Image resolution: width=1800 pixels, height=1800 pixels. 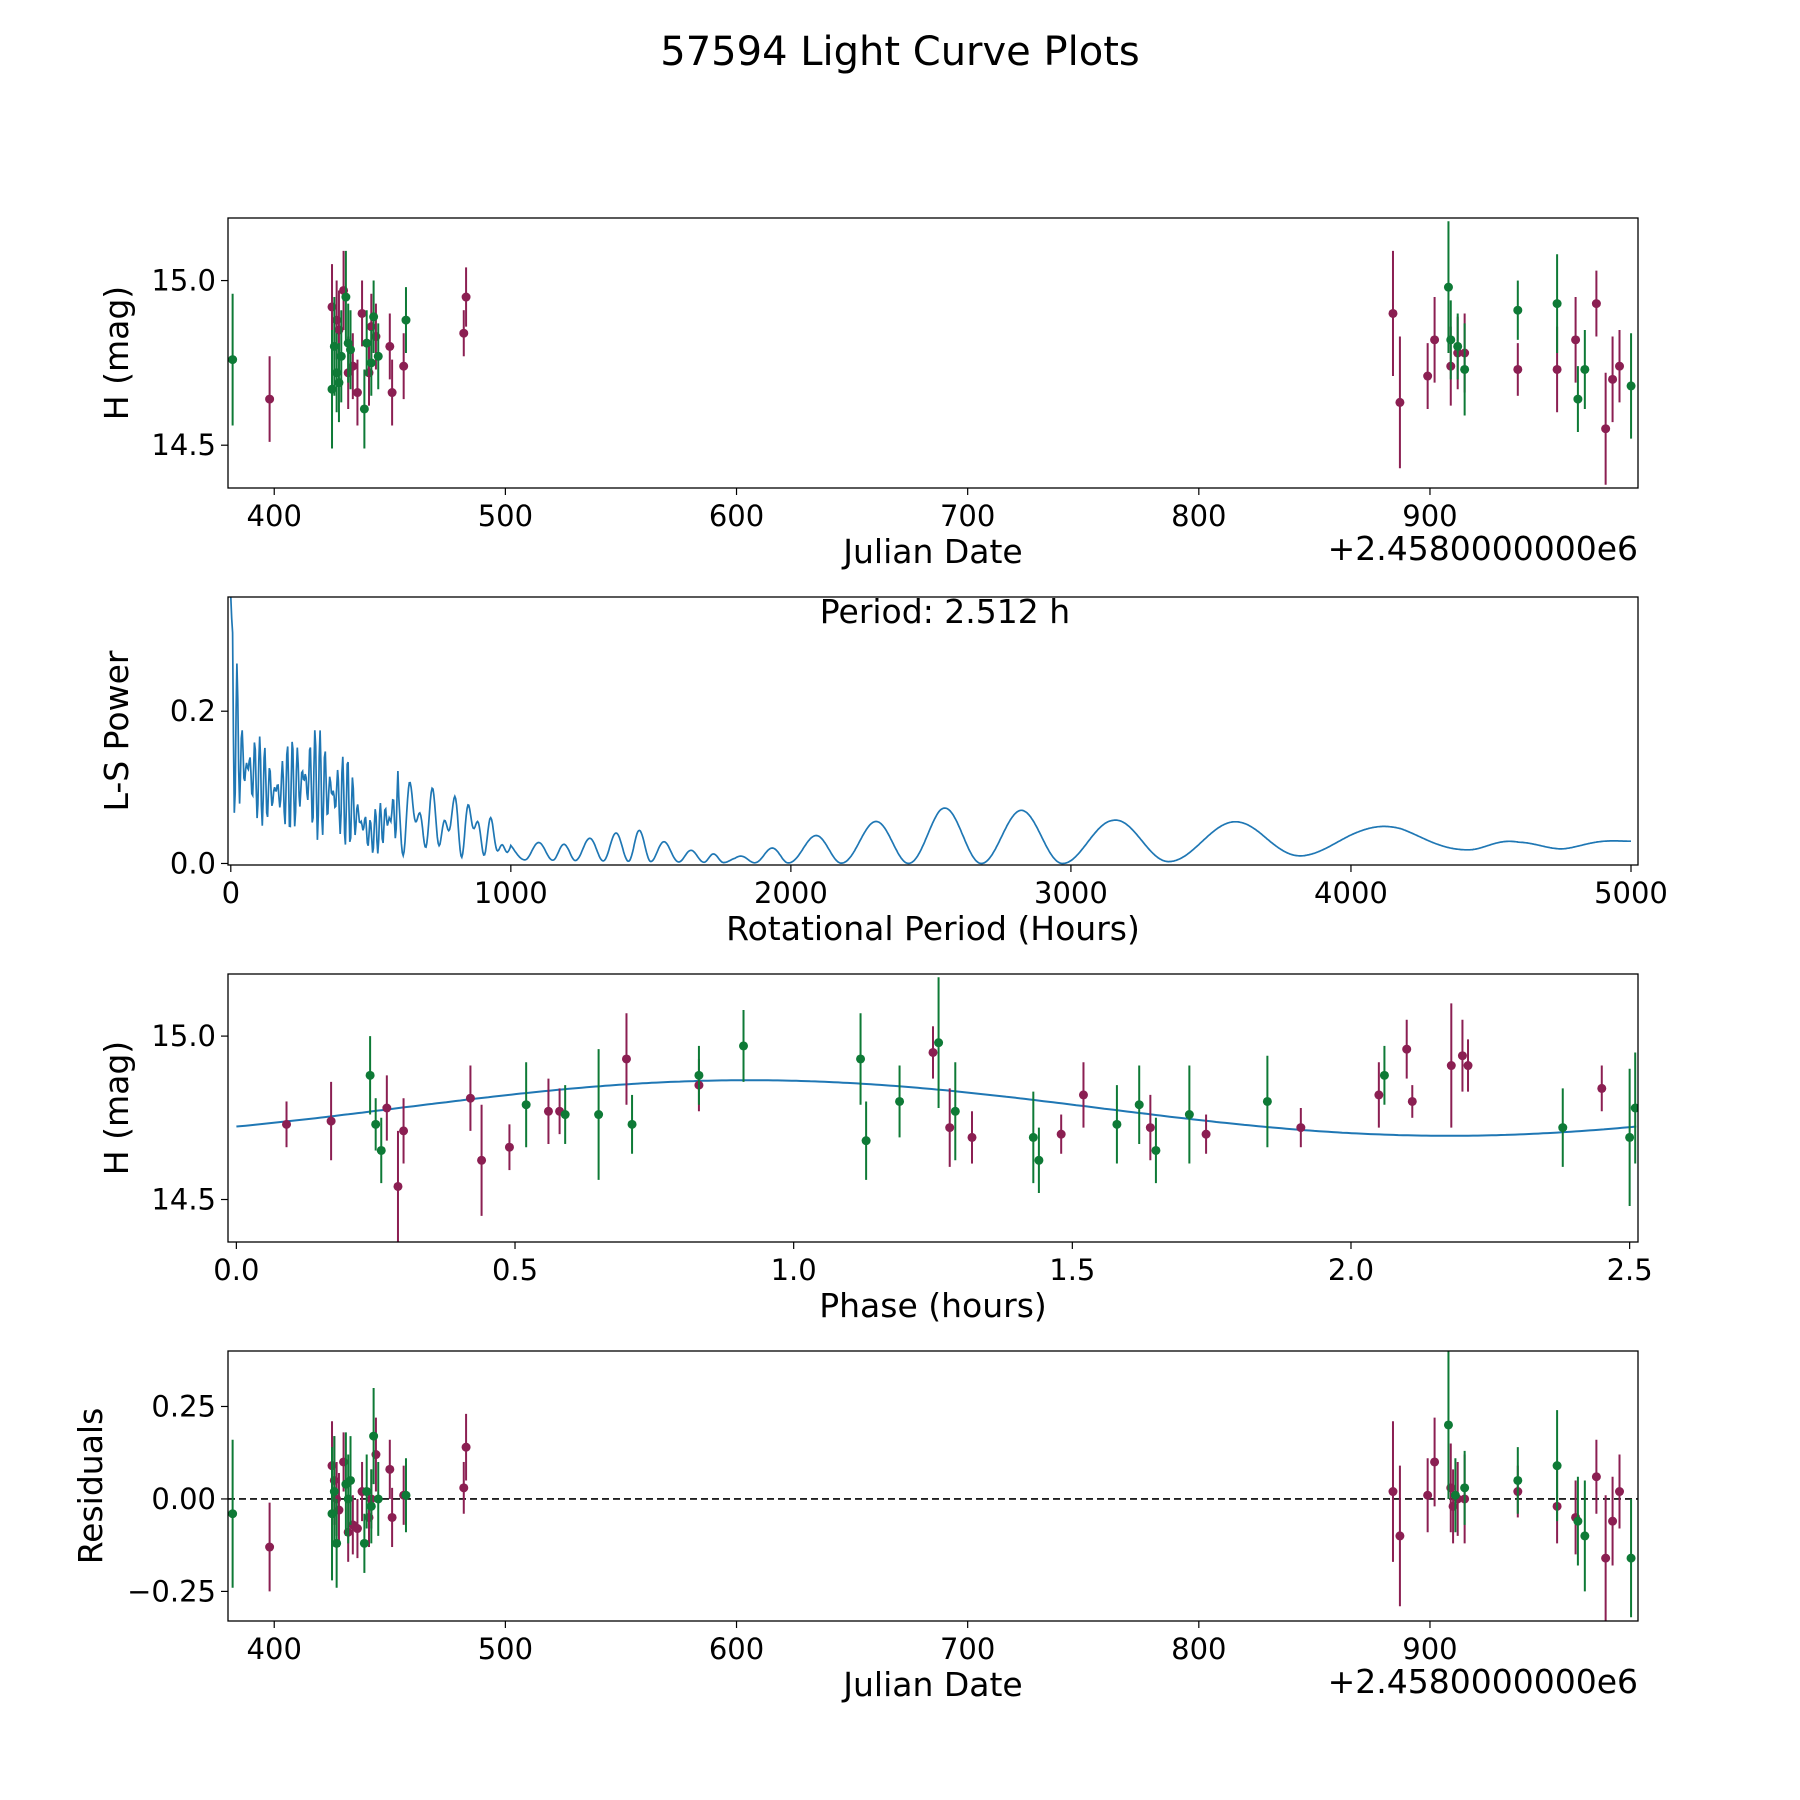 I want to click on x-tick-label: 2.5, so click(x=1630, y=1270).